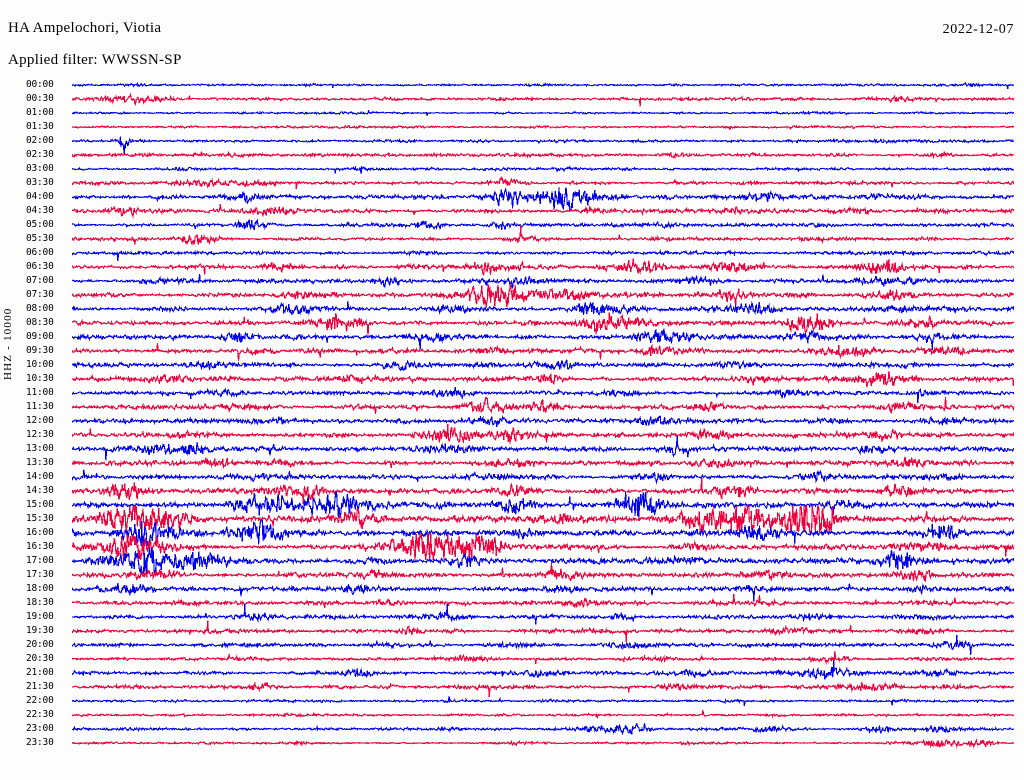 The width and height of the screenshot is (1024, 780). I want to click on trace-row: 15:30, so click(512, 518).